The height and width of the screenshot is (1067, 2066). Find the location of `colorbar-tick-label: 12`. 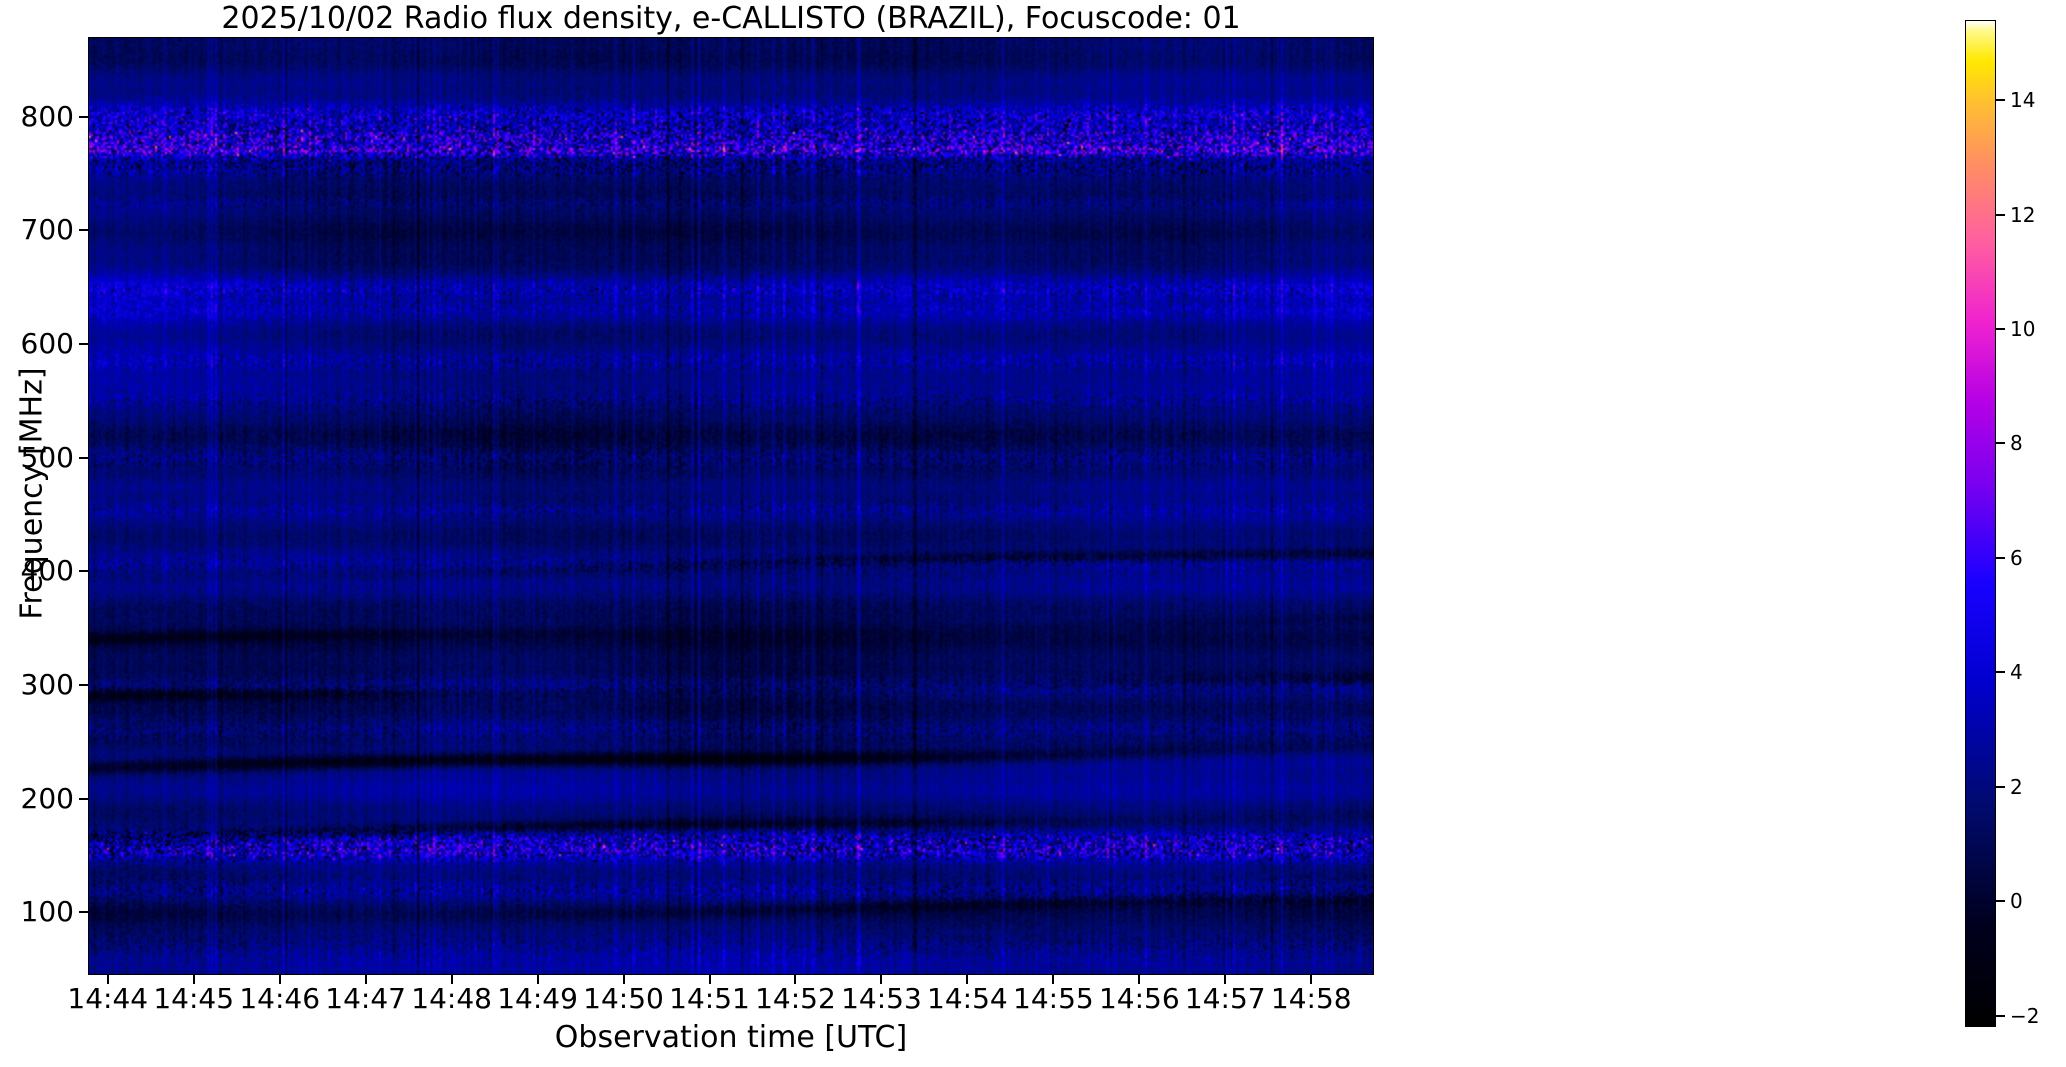

colorbar-tick-label: 12 is located at coordinates (2023, 214).